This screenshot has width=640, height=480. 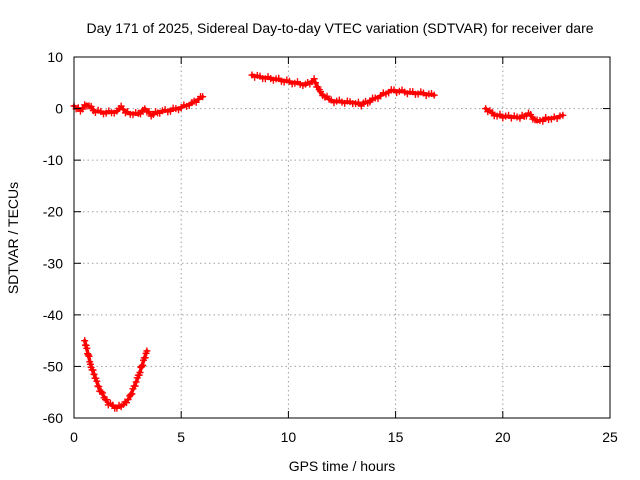 What do you see at coordinates (396, 437) in the screenshot?
I see `x-tick-label: 15` at bounding box center [396, 437].